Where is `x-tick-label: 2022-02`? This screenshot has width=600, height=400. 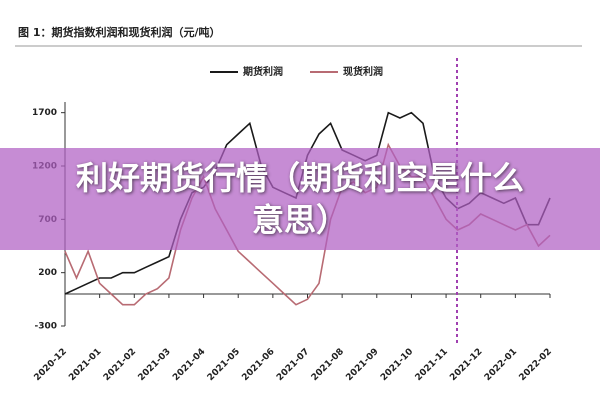 x-tick-label: 2022-02 is located at coordinates (536, 365).